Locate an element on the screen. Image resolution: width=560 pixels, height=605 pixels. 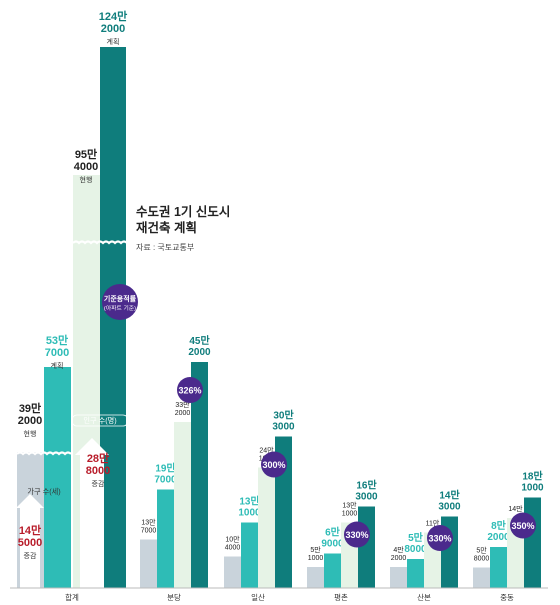
label-4-s0-1: 2000 is located at coordinates (399, 558).